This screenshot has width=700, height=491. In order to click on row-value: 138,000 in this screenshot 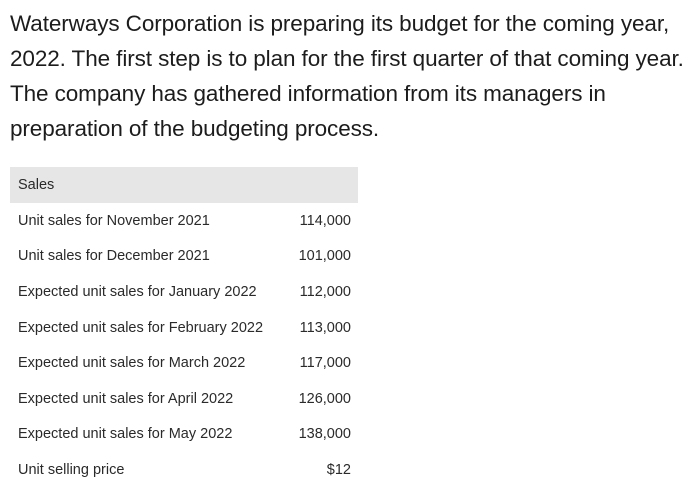, I will do `click(324, 434)`.